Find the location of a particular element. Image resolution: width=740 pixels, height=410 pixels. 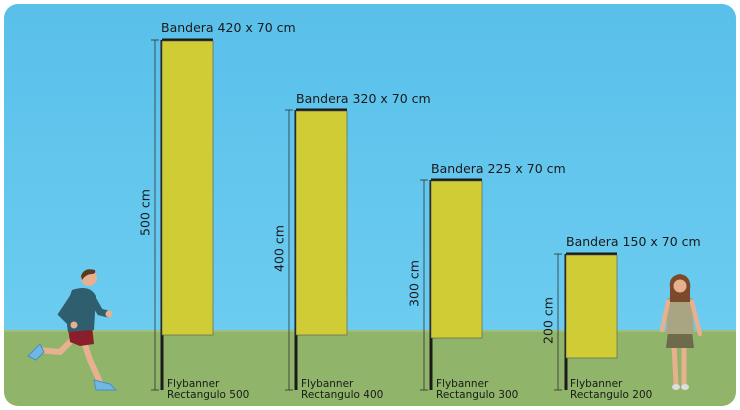

flag-500-height-label: 500 cm is located at coordinates (145, 212).